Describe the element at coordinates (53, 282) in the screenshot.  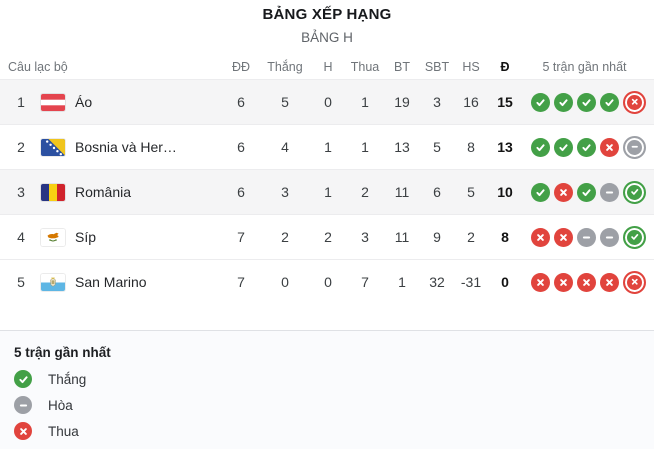
I see `san-marino-flag-icon` at that location.